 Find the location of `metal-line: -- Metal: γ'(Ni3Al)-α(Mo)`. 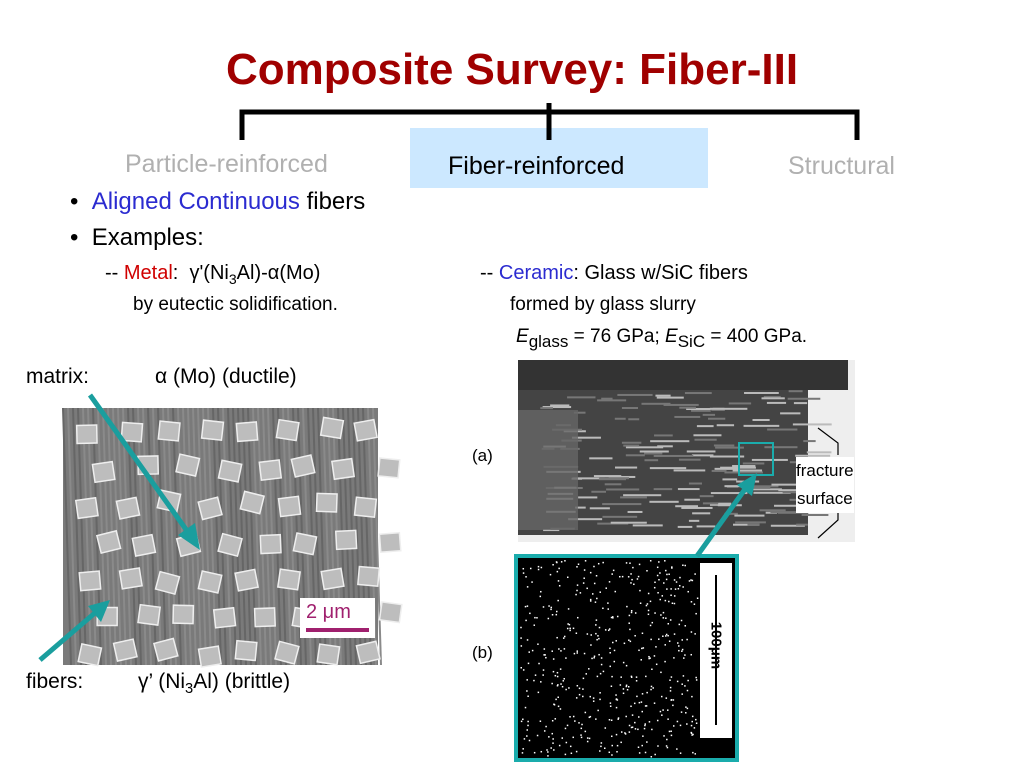

metal-line: -- Metal: γ'(Ni3Al)-α(Mo) is located at coordinates (212, 274).